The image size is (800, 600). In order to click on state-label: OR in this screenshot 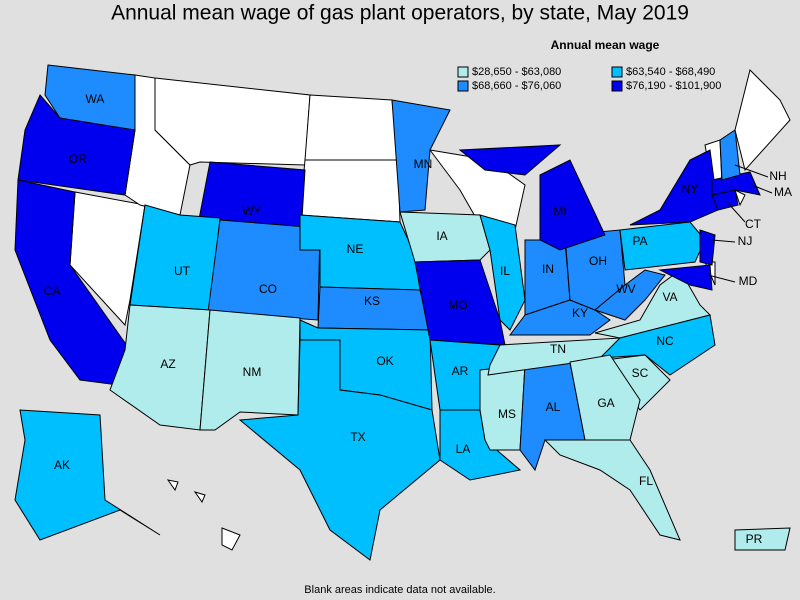, I will do `click(78, 159)`.